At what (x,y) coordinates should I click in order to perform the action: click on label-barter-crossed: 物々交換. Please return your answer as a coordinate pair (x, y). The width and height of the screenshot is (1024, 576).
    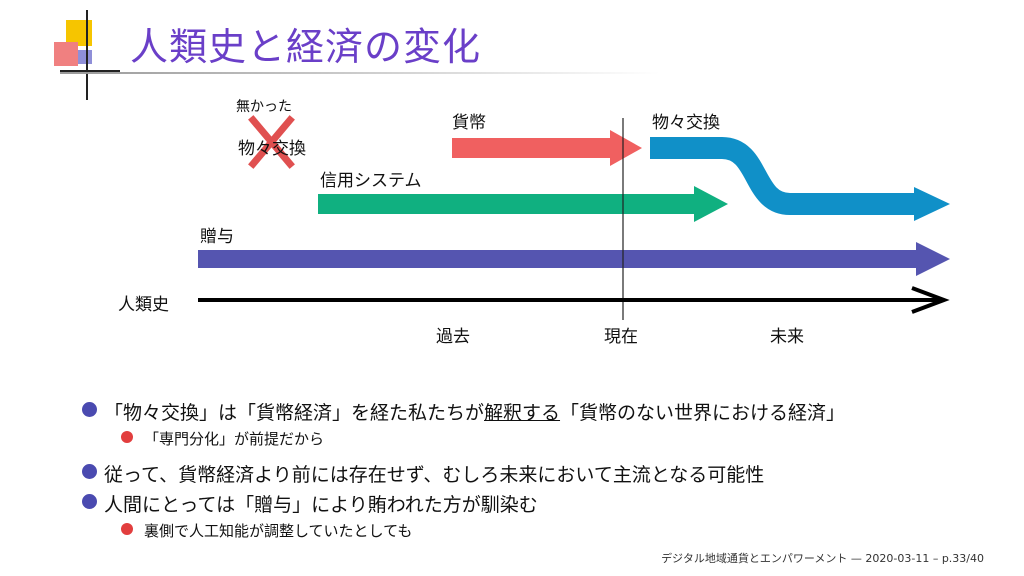
    Looking at the image, I should click on (272, 149).